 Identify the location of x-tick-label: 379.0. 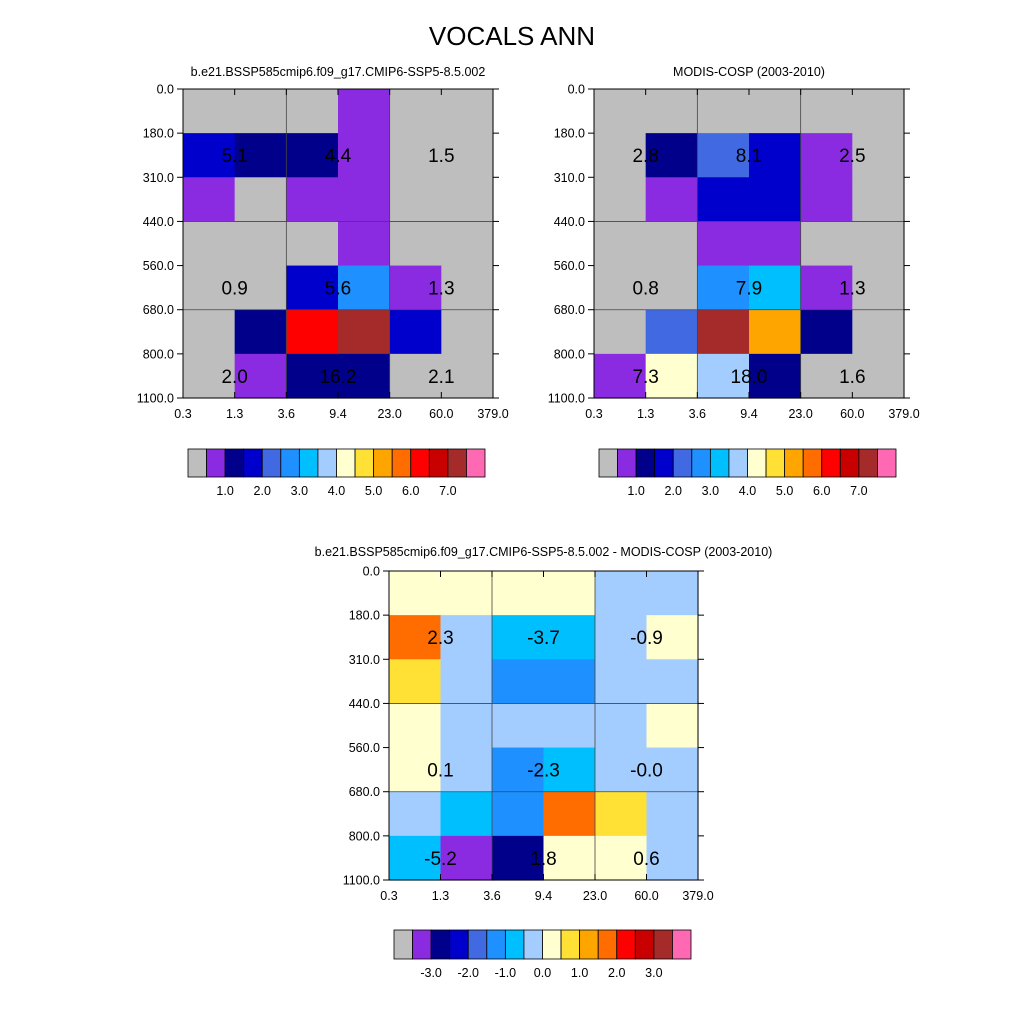
(903, 414).